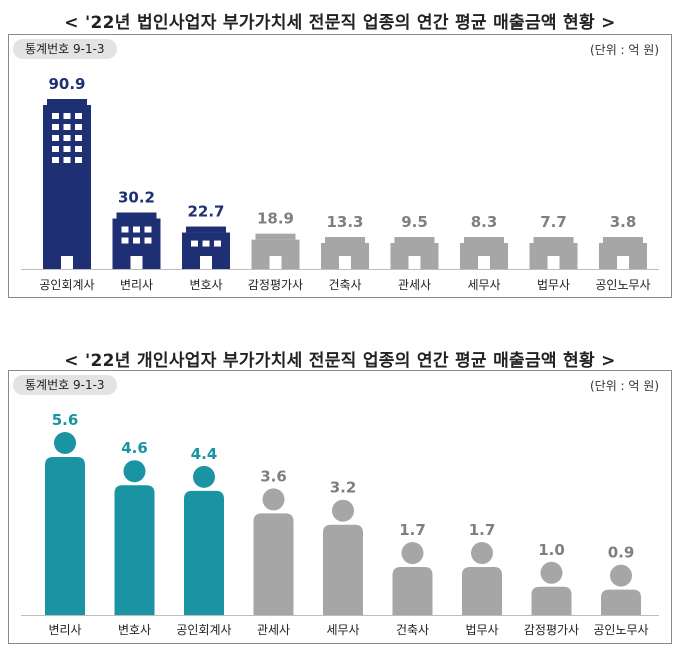  What do you see at coordinates (621, 553) in the screenshot?
I see `value-label: 0.9` at bounding box center [621, 553].